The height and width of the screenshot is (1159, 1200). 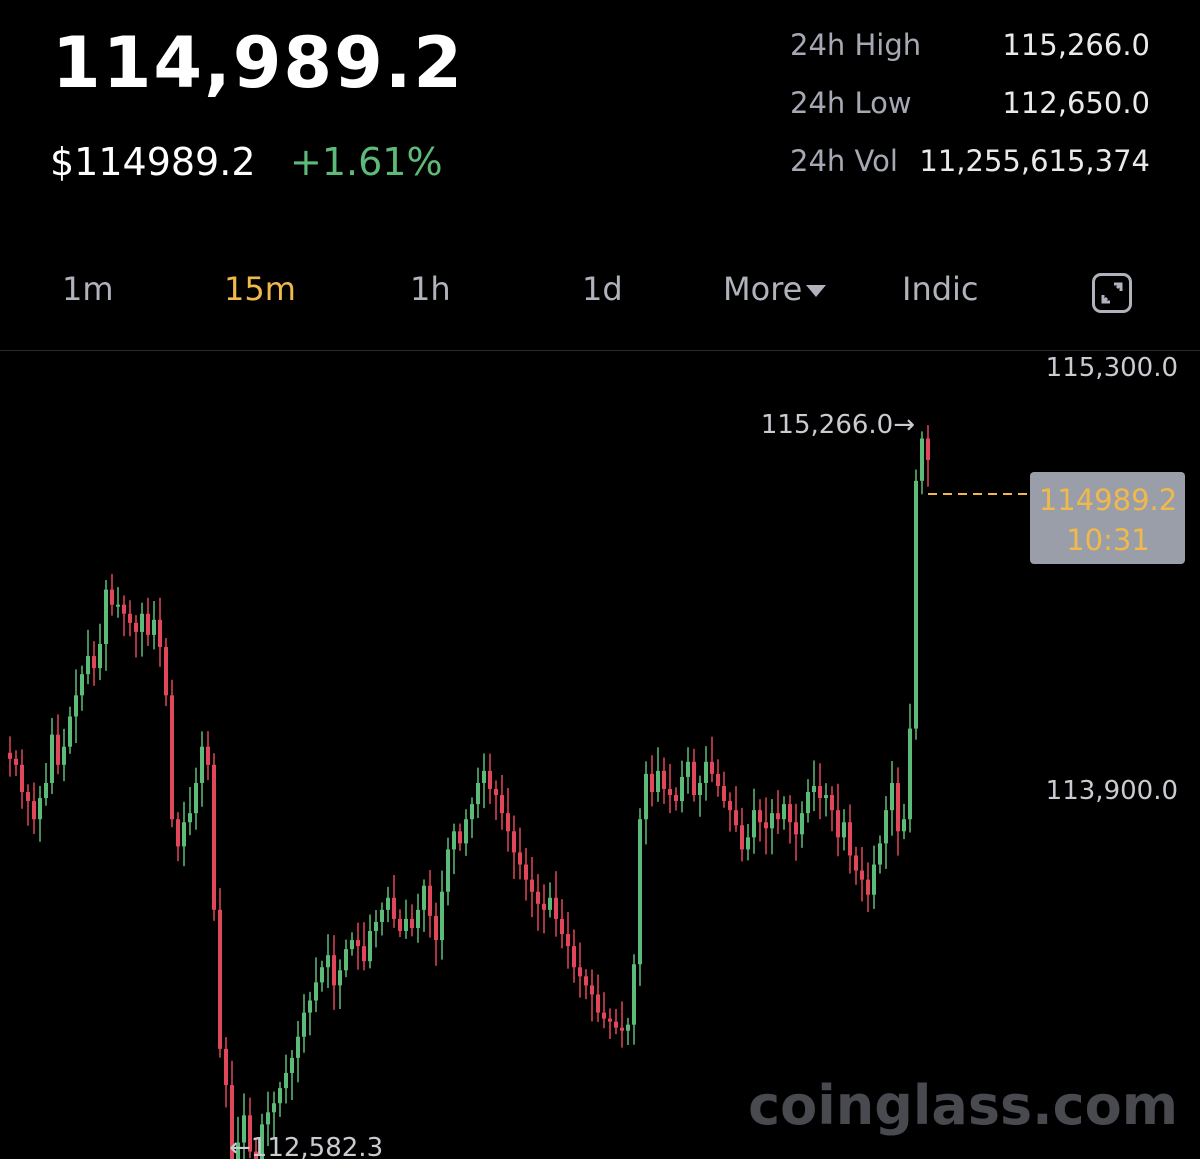 I want to click on y-axis-label-top: 115,300.0, so click(x=1112, y=368).